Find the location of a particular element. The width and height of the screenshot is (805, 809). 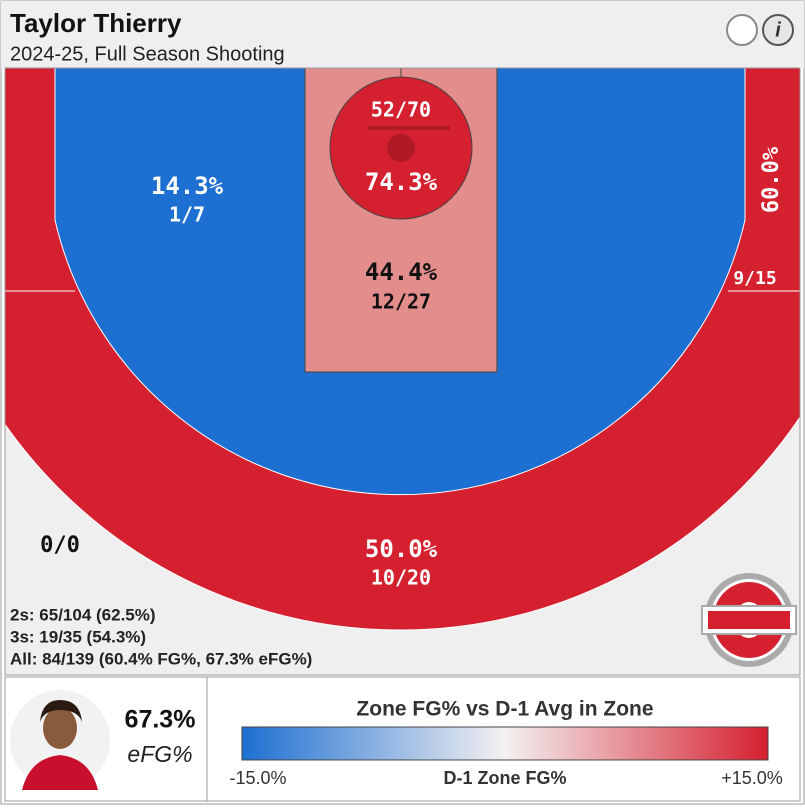

efg-label: eFG% is located at coordinates (159, 754).